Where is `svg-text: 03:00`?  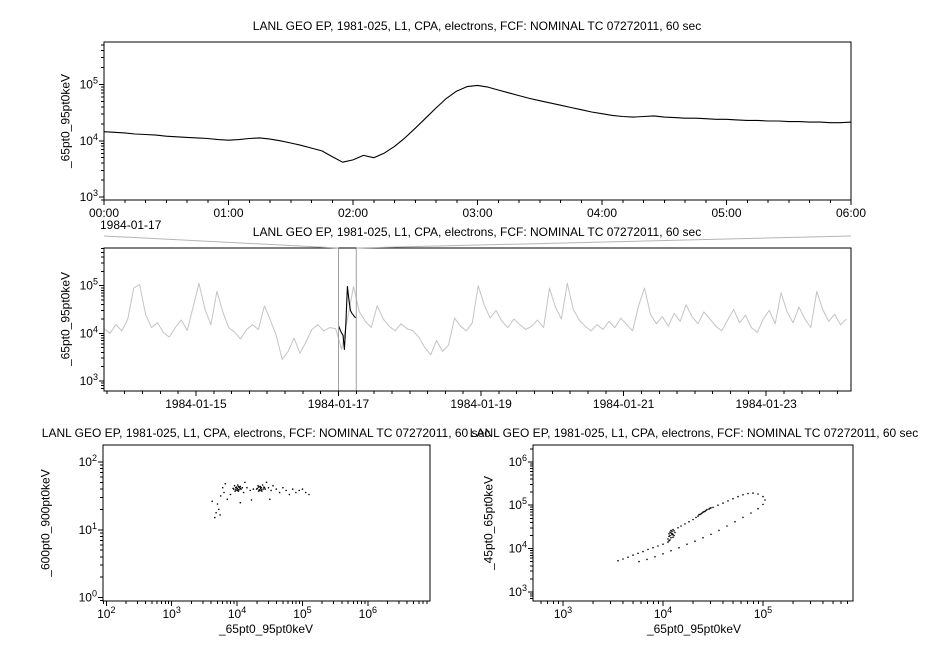
svg-text: 03:00 is located at coordinates (477, 213).